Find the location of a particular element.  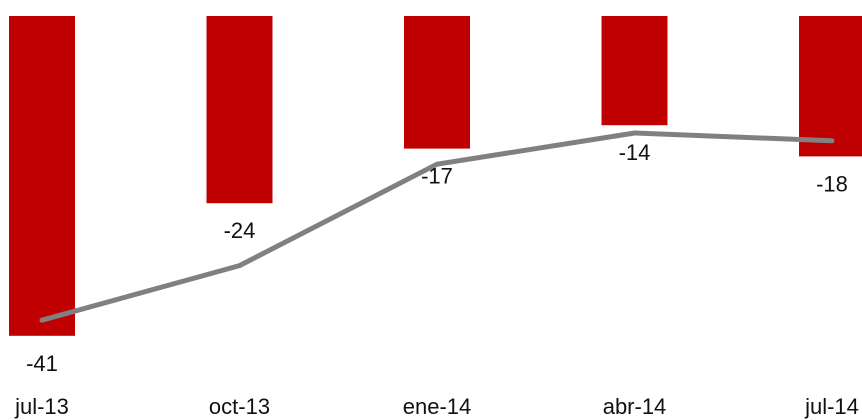

x-axis-labels: jul-13 oct-13 ene-14 abr-14 jul-14 is located at coordinates (436, 406).